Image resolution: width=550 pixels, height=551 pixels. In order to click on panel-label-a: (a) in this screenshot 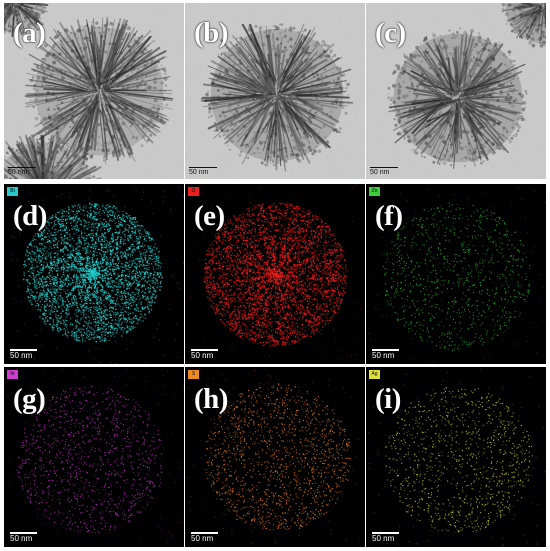, I will do `click(29, 33)`.